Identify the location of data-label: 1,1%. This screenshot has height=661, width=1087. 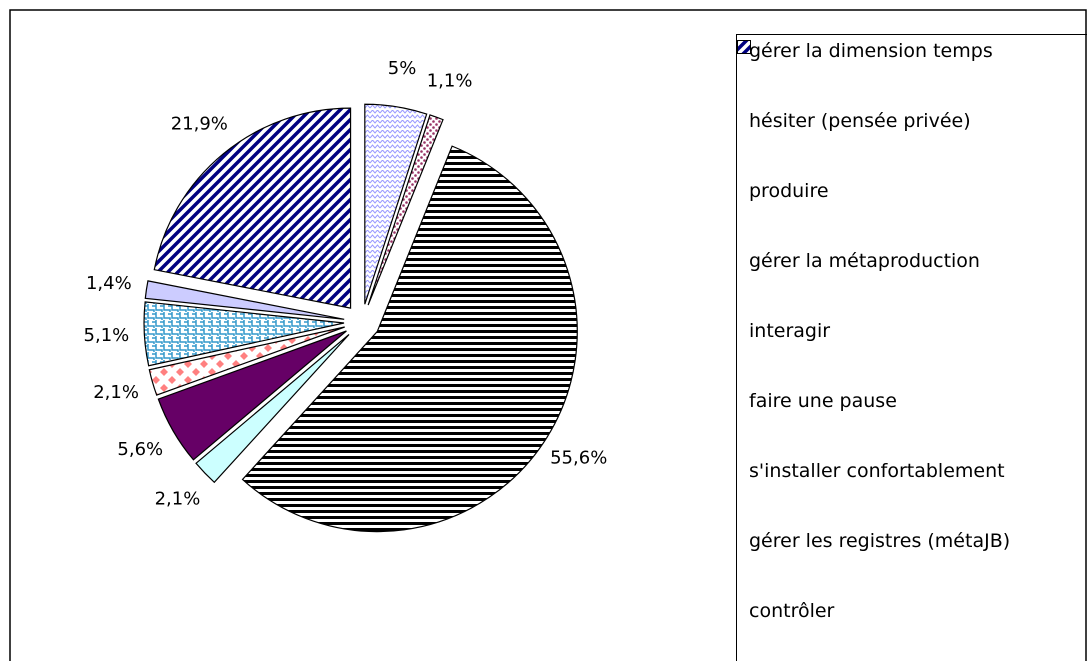
(450, 80).